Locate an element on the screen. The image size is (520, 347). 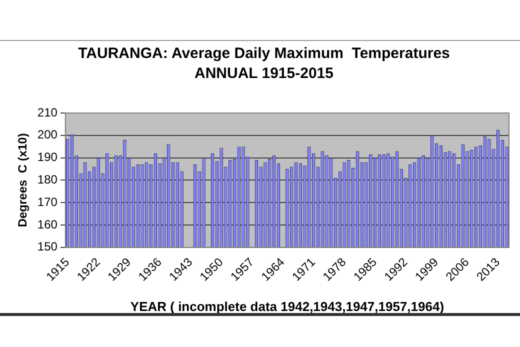
chart-subtitle: ANNUAL 1915-2015 is located at coordinates (264, 73).